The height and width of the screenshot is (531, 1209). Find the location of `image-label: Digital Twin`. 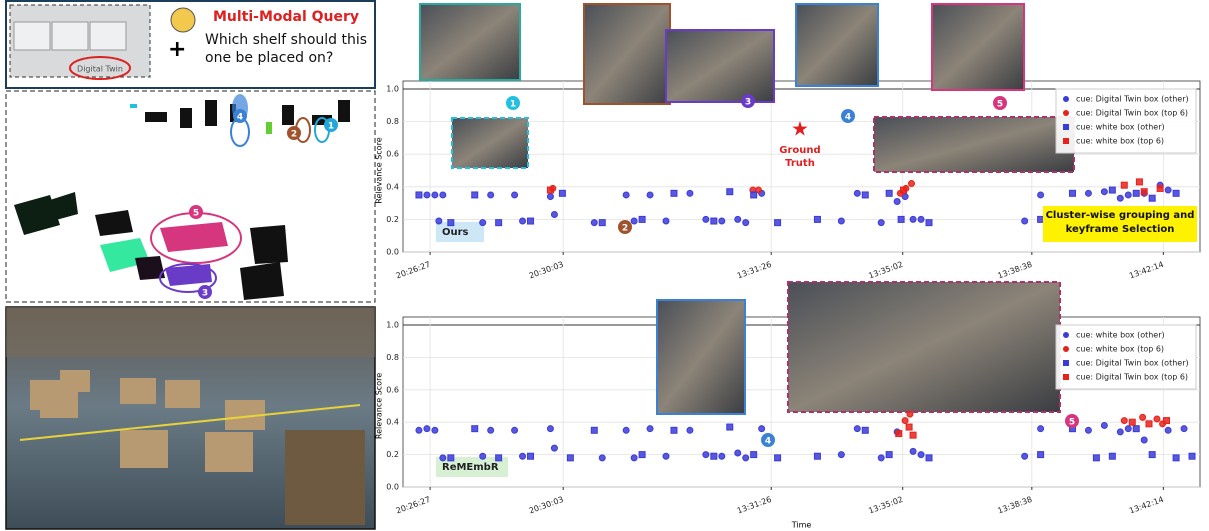

image-label: Digital Twin is located at coordinates (100, 69).